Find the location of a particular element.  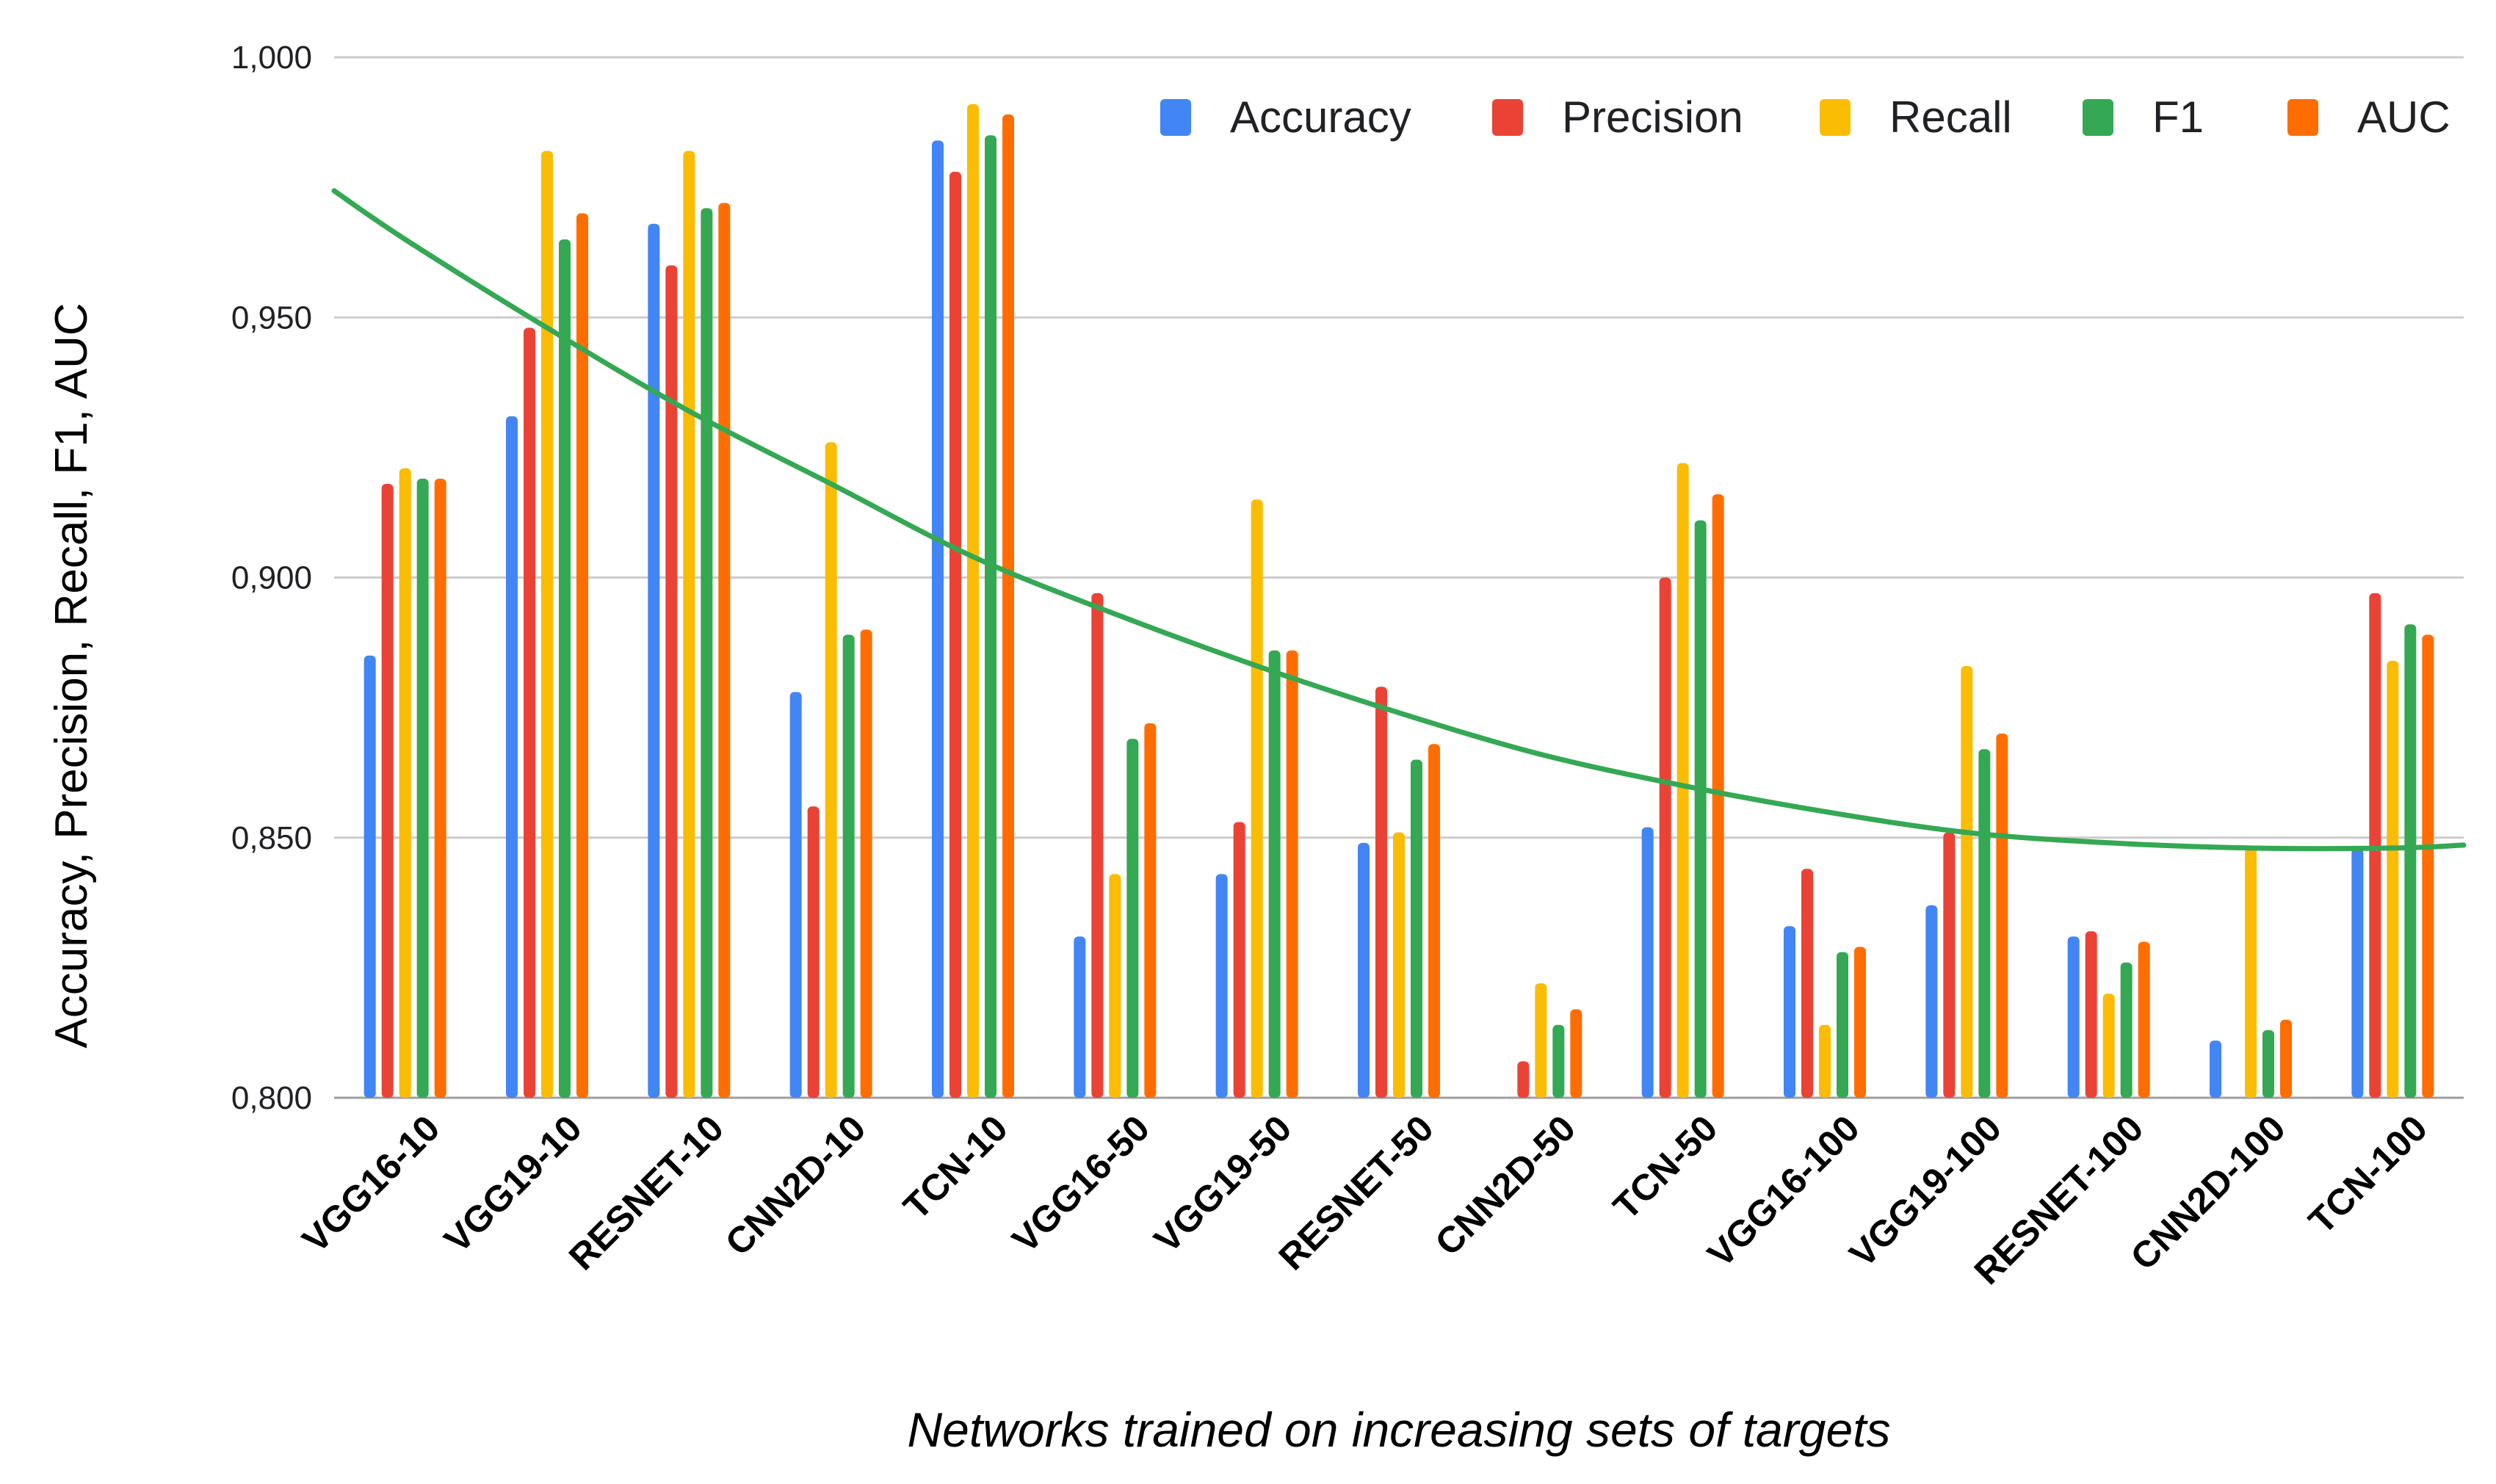

x-tick-label: CNN2D-100 is located at coordinates (2208, 1192).